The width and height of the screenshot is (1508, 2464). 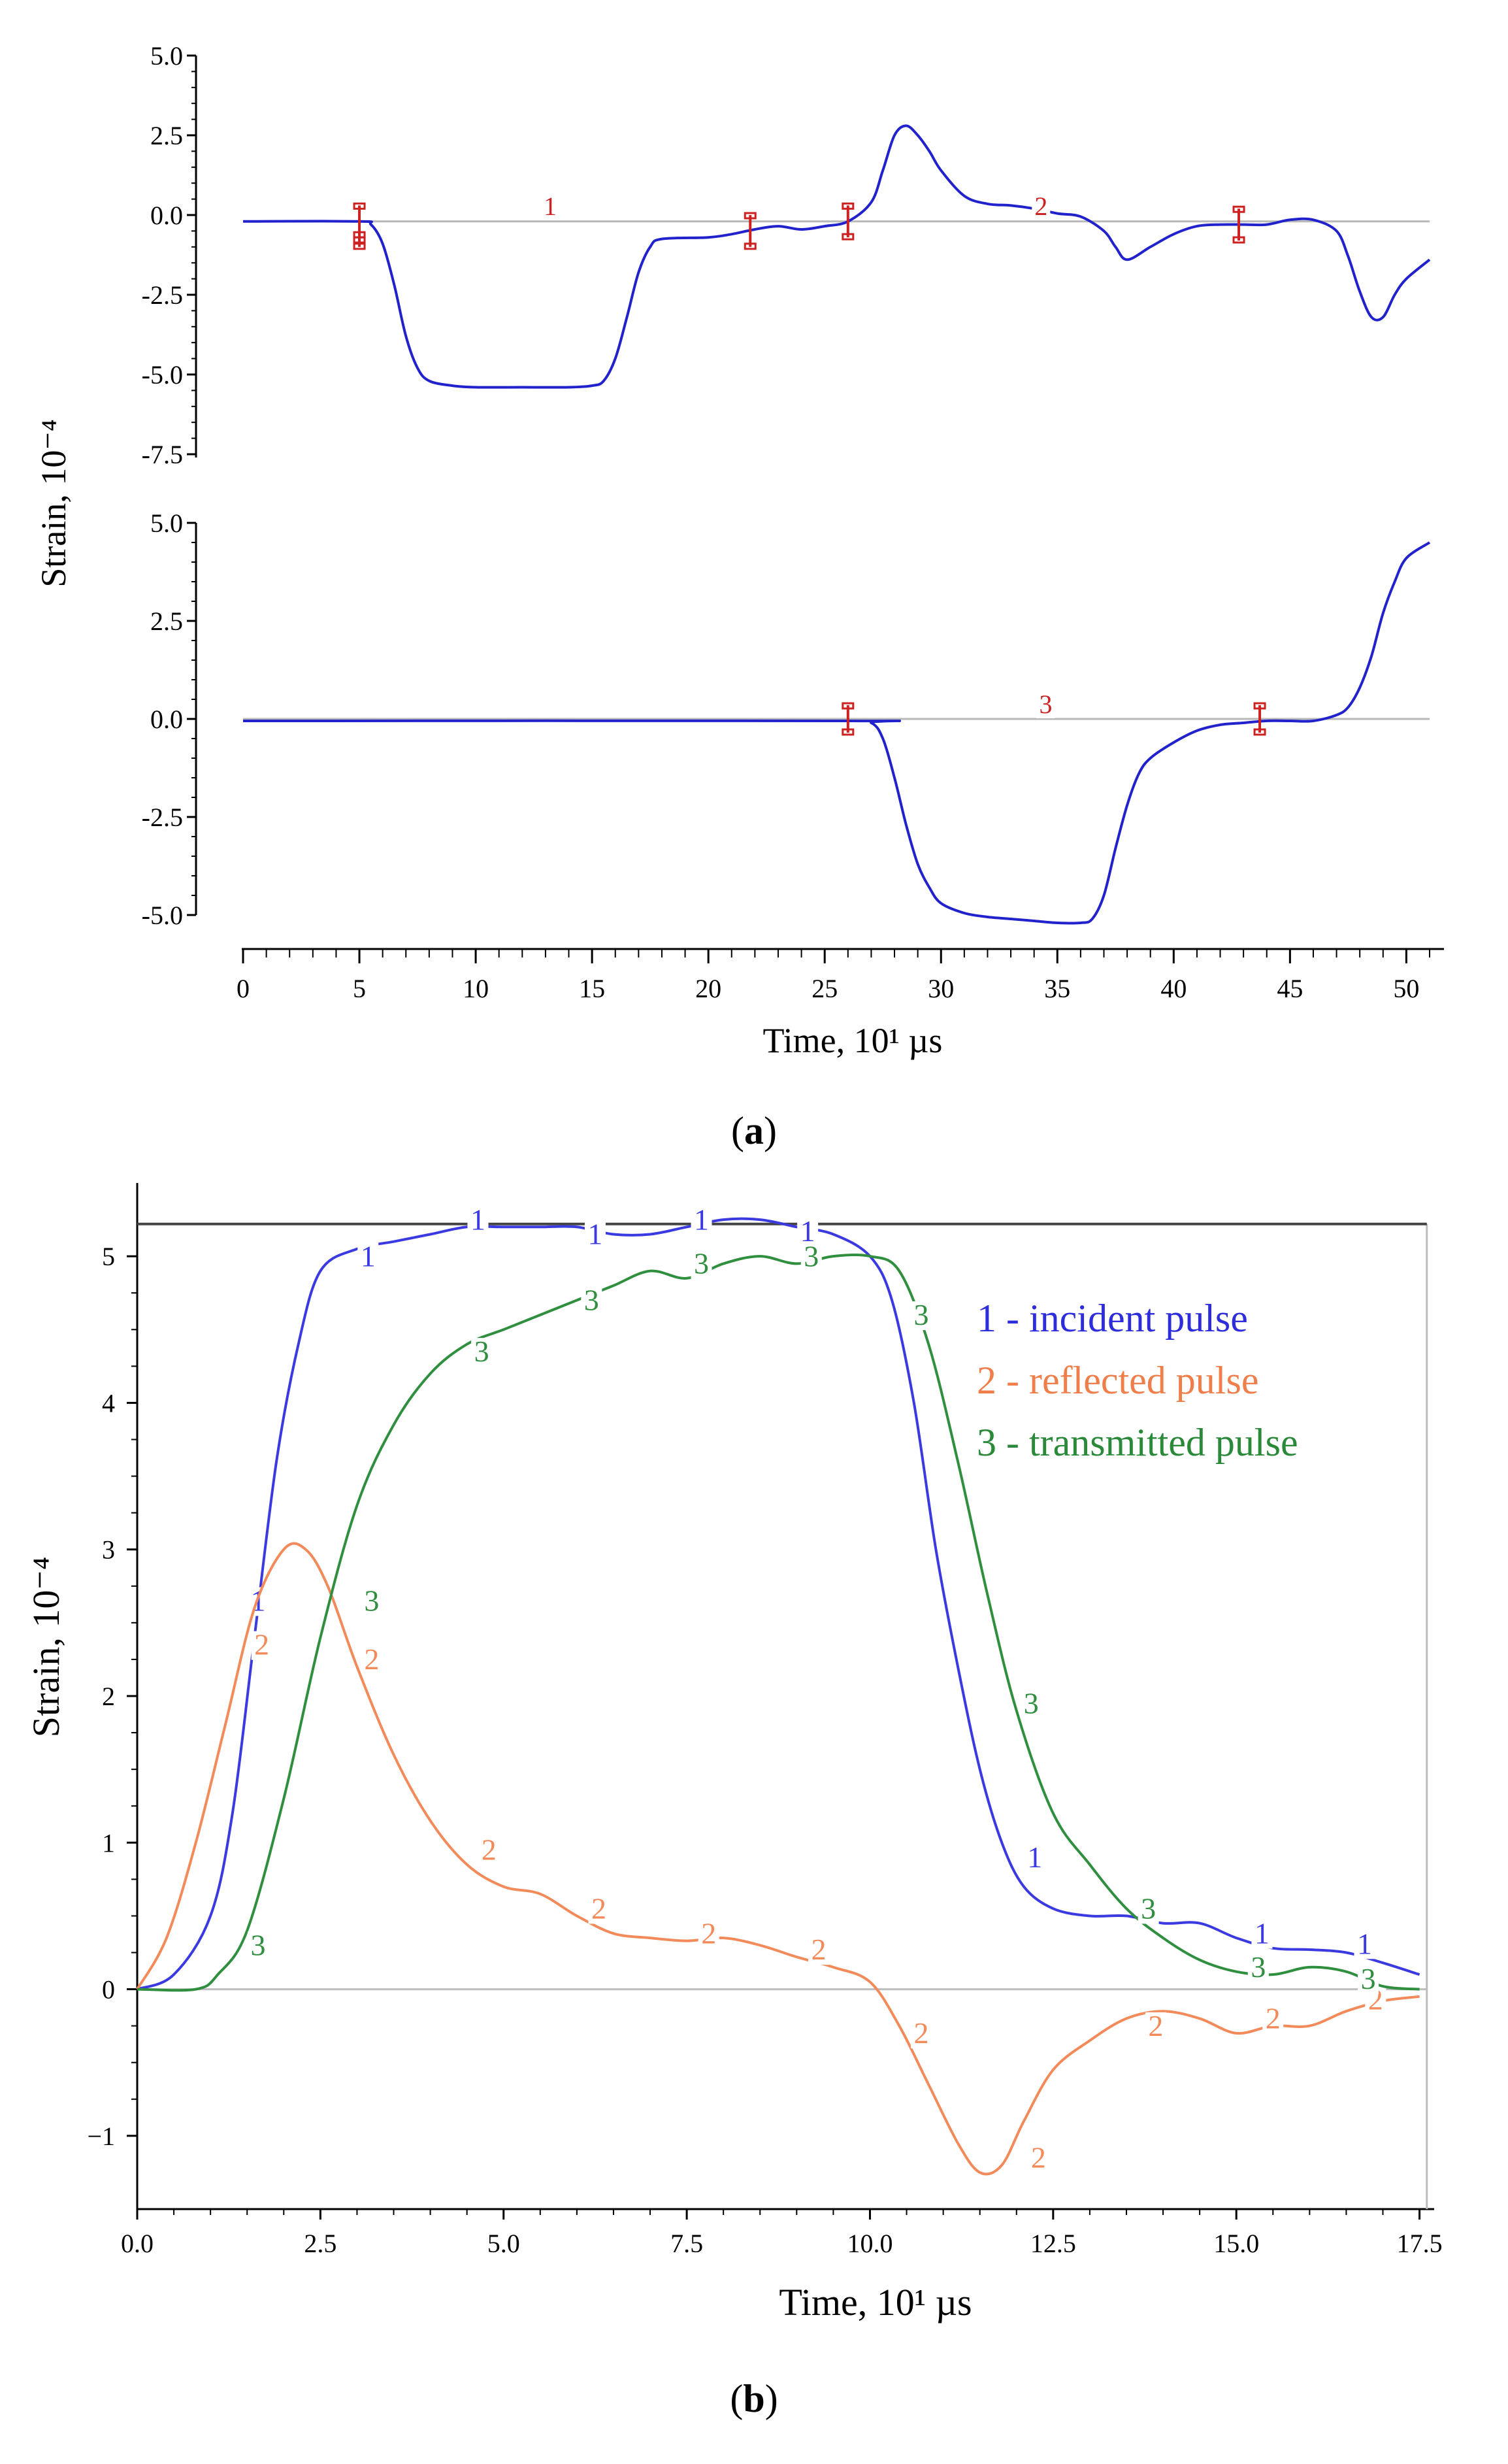 What do you see at coordinates (163, 375) in the screenshot?
I see `y-tick-label: -5.0` at bounding box center [163, 375].